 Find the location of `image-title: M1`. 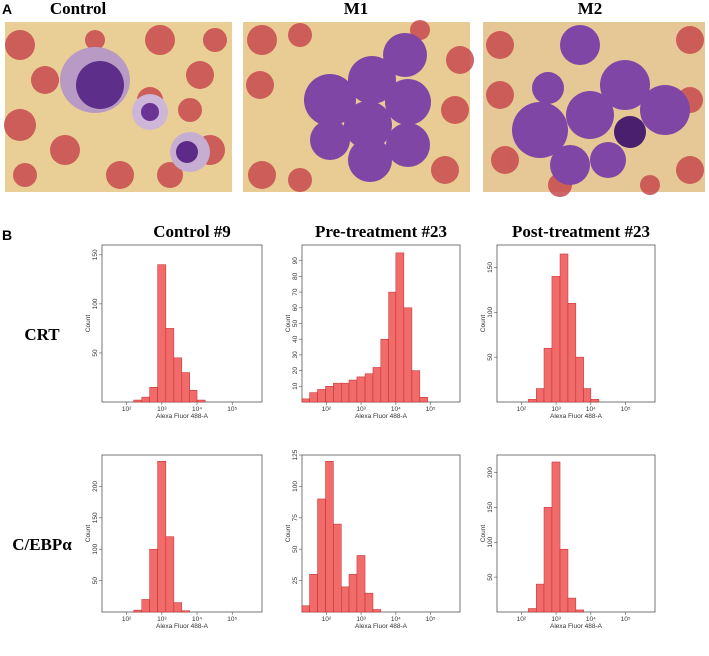

image-title: M1 is located at coordinates (356, 9).